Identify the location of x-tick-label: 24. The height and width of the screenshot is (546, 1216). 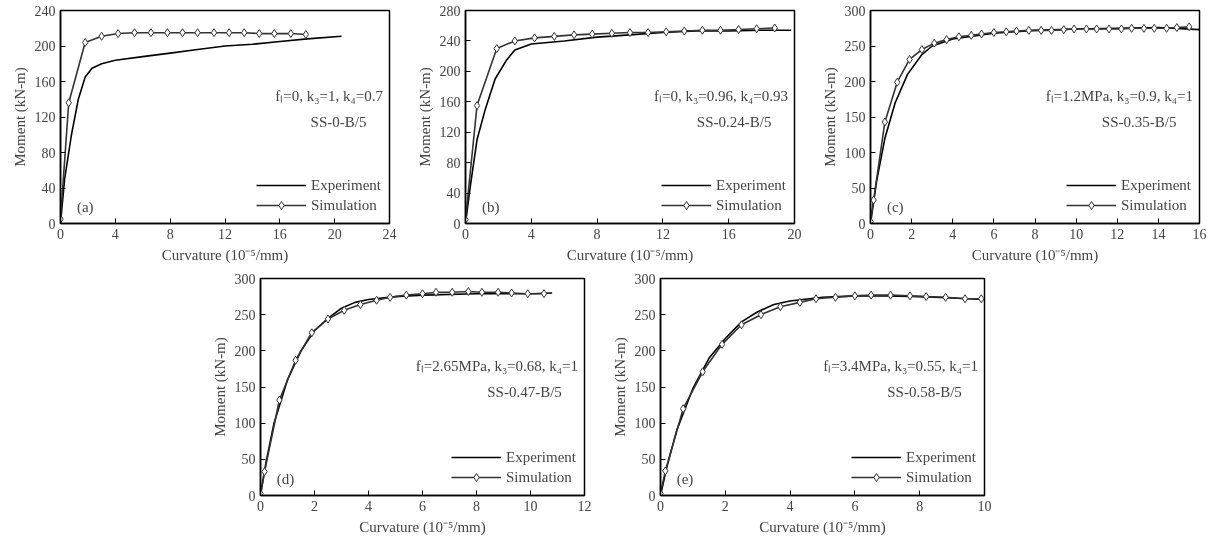
(389, 234).